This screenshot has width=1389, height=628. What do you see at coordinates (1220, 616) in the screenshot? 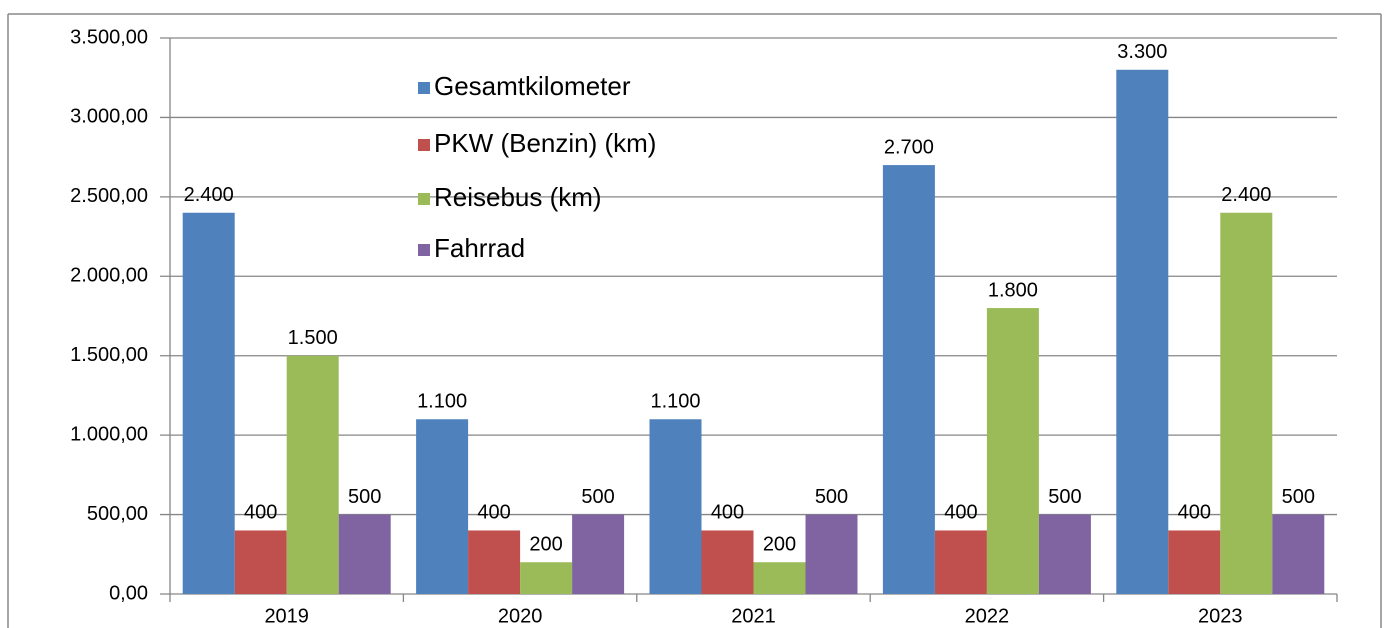
I see `x-tick-label: 2023` at bounding box center [1220, 616].